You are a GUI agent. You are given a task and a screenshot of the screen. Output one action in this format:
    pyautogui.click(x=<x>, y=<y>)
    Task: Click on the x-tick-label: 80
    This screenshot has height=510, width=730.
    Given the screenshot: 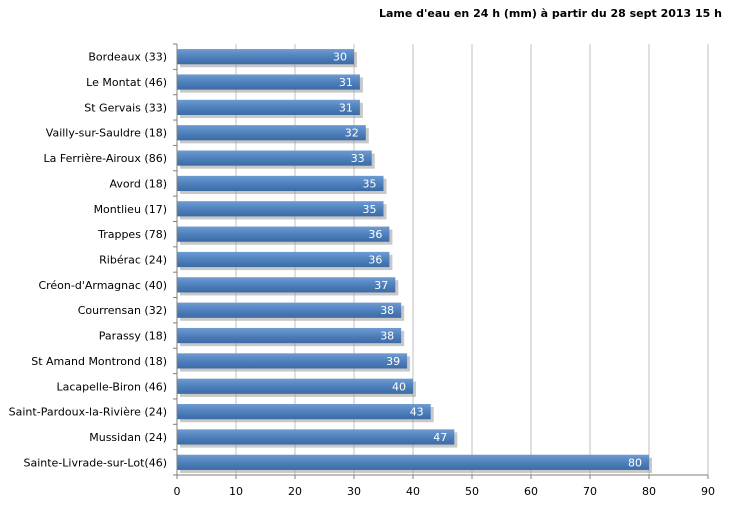 What is the action you would take?
    pyautogui.click(x=649, y=491)
    